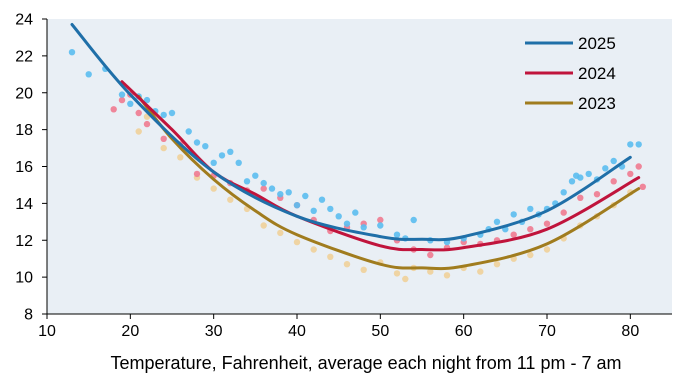  Describe the element at coordinates (24, 93) in the screenshot. I see `y-tick-label: 20` at that location.